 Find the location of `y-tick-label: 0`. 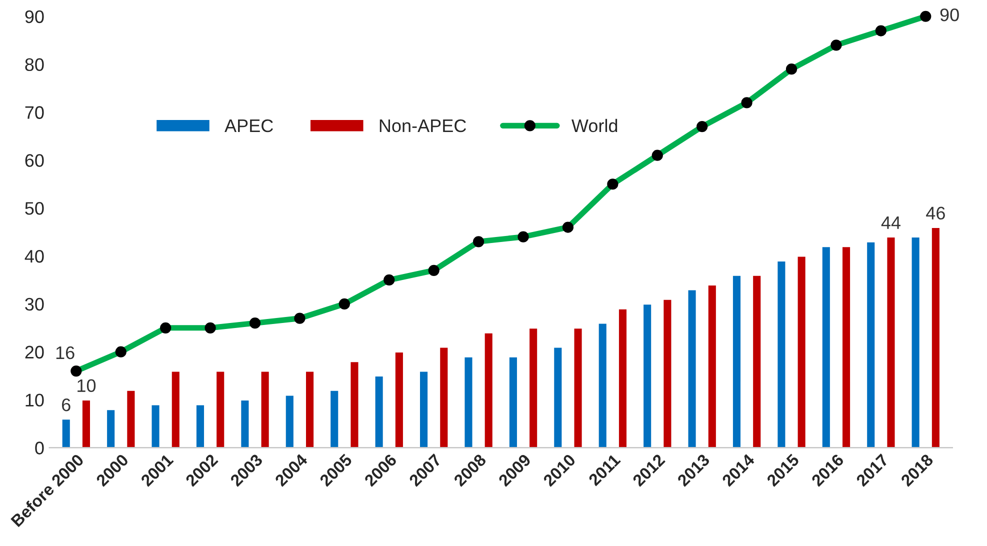

y-tick-label: 0 is located at coordinates (39, 448).